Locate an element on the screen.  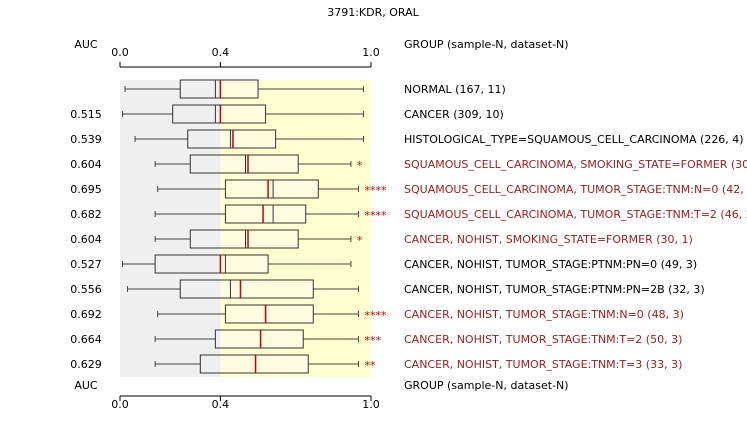
x-tick-label-top-2: 1.0 is located at coordinates (371, 52).